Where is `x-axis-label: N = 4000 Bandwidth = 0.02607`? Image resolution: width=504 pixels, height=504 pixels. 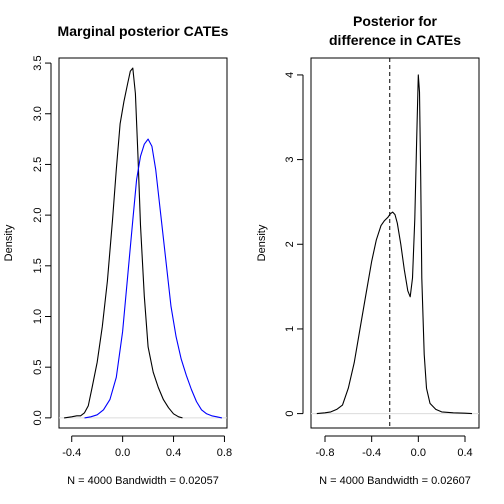 x-axis-label: N = 4000 Bandwidth = 0.02607 is located at coordinates (395, 481).